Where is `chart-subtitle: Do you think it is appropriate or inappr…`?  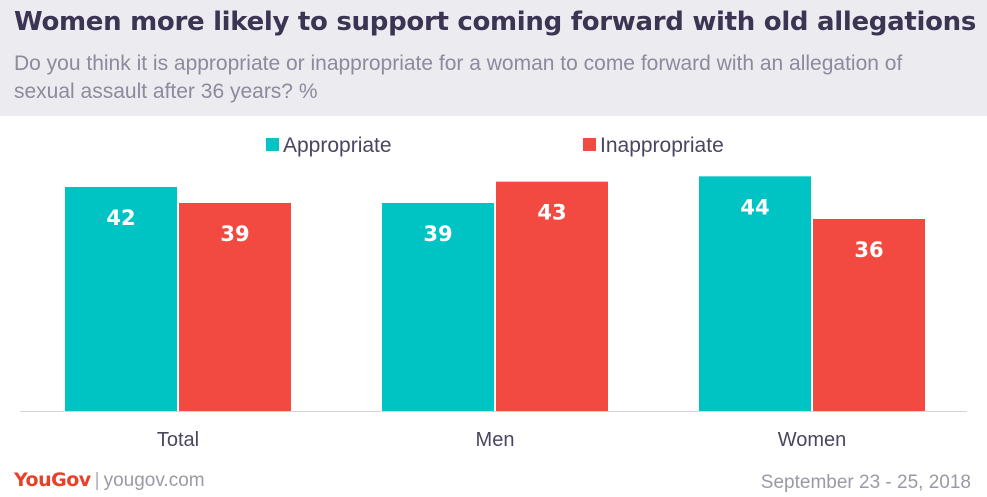
chart-subtitle: Do you think it is appropriate or inappr… is located at coordinates (458, 77).